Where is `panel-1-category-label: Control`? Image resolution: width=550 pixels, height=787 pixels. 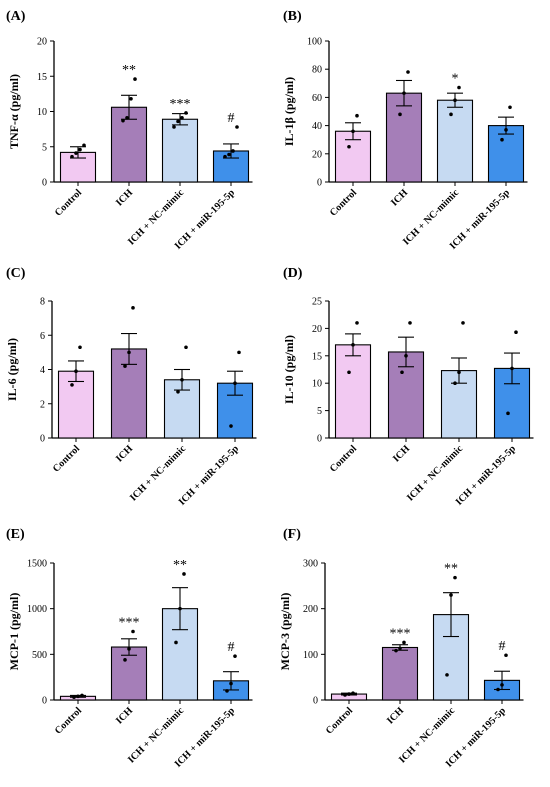 panel-1-category-label: Control is located at coordinates (343, 202).